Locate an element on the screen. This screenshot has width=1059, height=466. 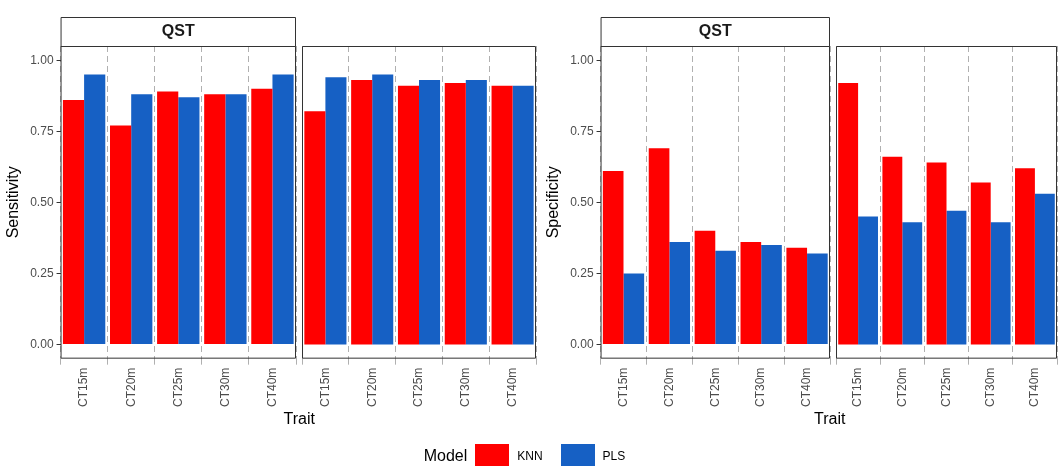
y-axis-title: Specificity is located at coordinates (553, 202).